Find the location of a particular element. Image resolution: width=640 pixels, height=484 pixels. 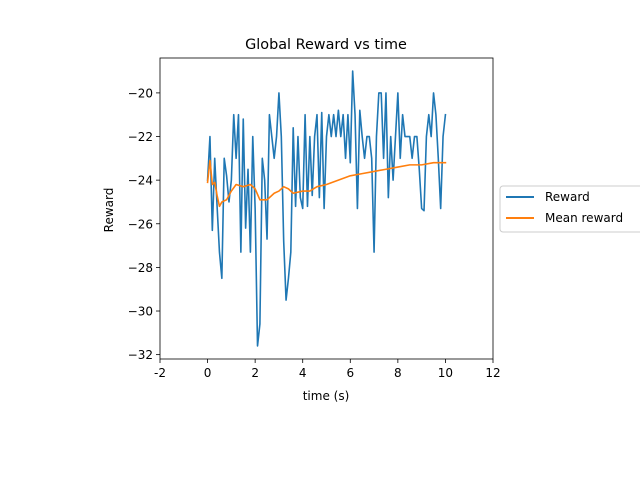

legend-label-mean-reward: Mean reward is located at coordinates (584, 218).